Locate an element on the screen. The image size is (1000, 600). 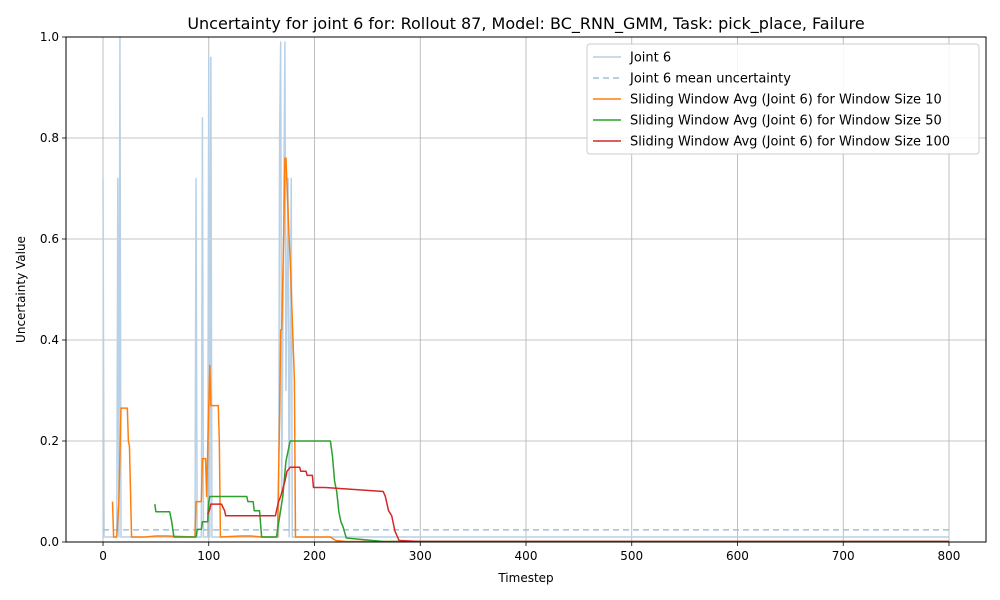
x-tick-label: 100 is located at coordinates (208, 556).